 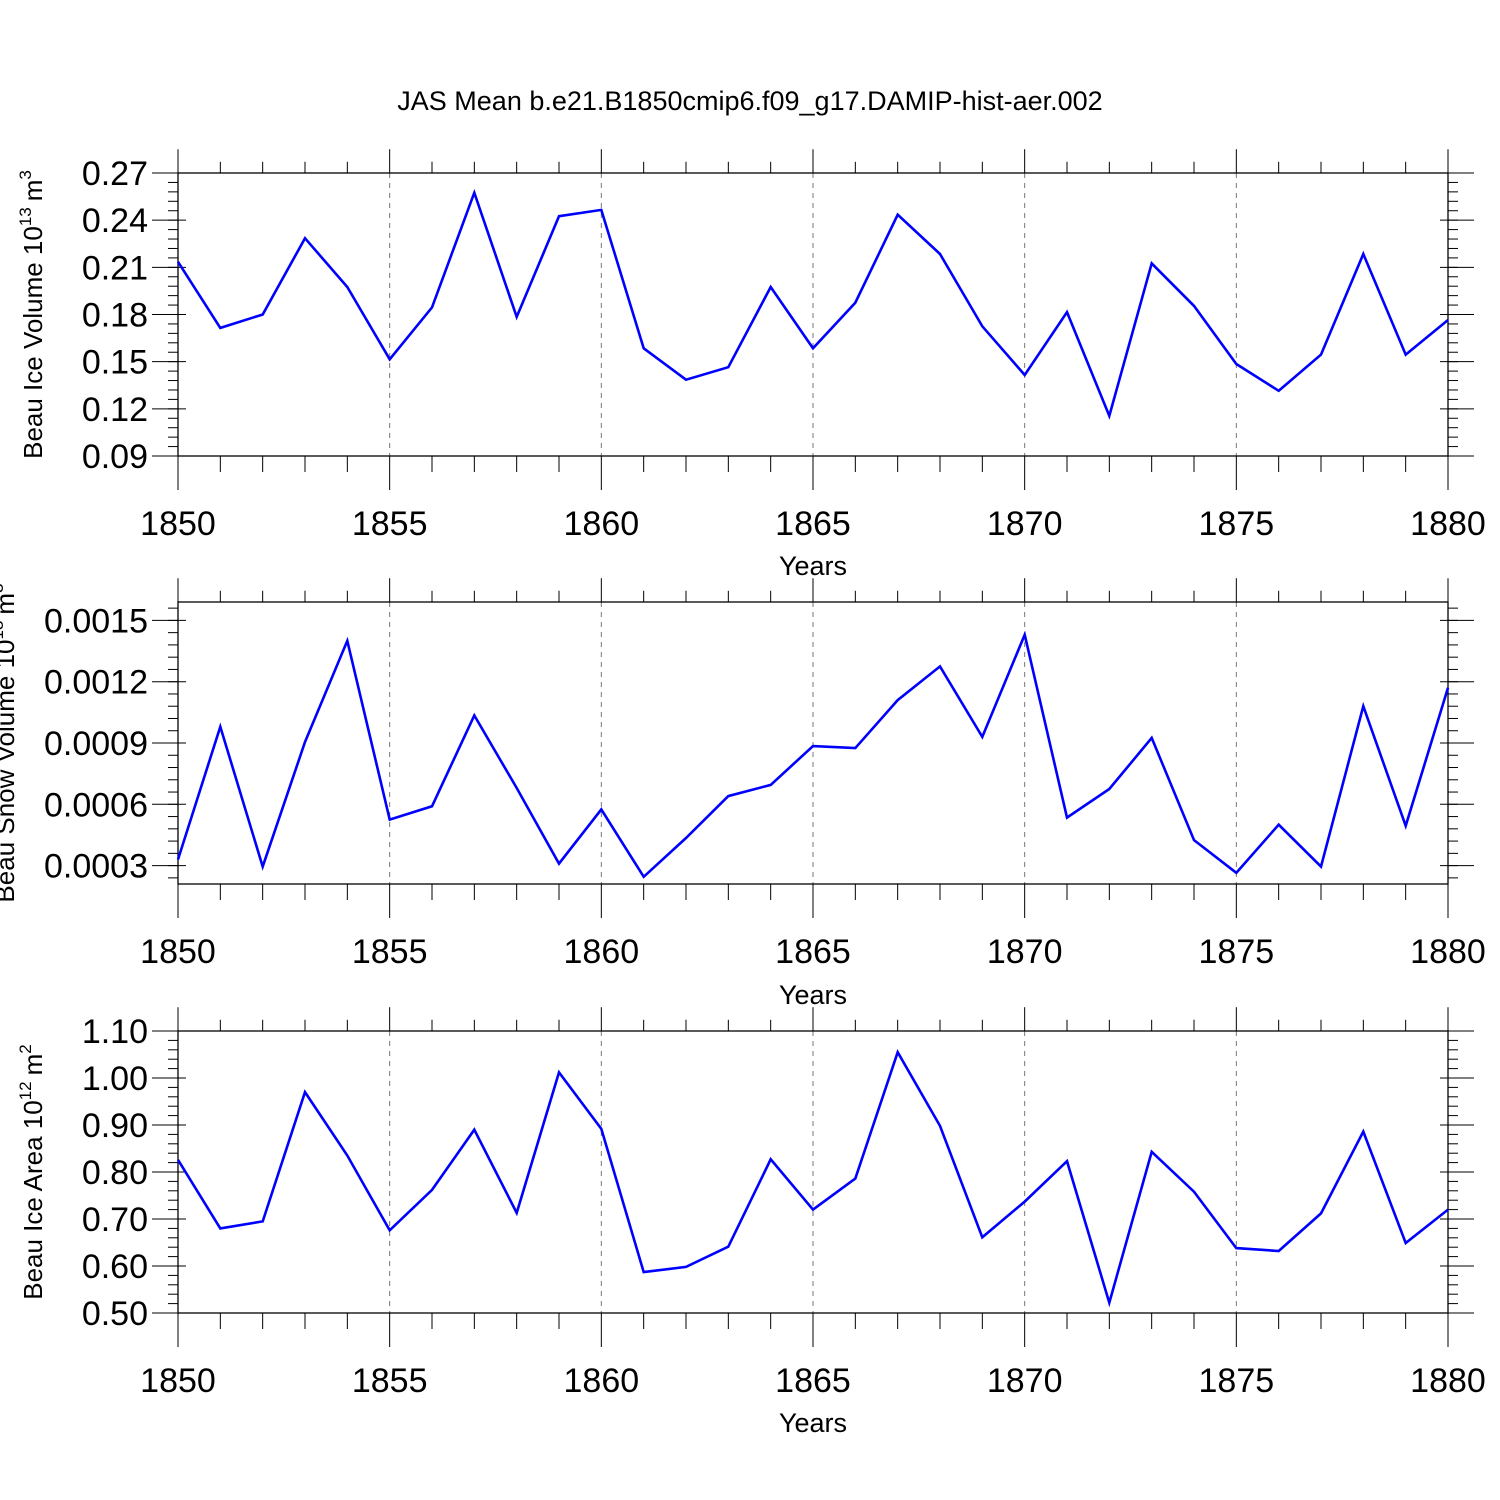 What do you see at coordinates (115, 268) in the screenshot?
I see `y-tick-label: 0.21` at bounding box center [115, 268].